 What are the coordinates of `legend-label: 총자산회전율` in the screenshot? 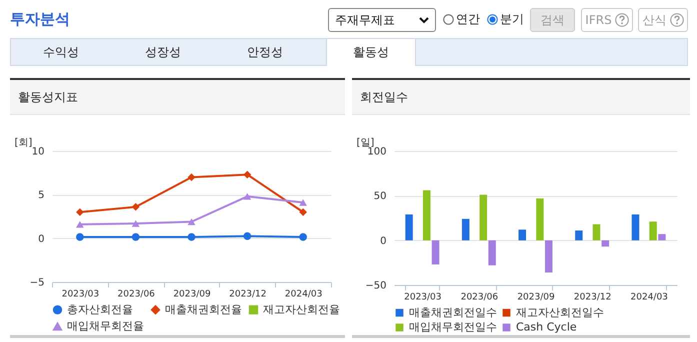 It's located at (100, 309).